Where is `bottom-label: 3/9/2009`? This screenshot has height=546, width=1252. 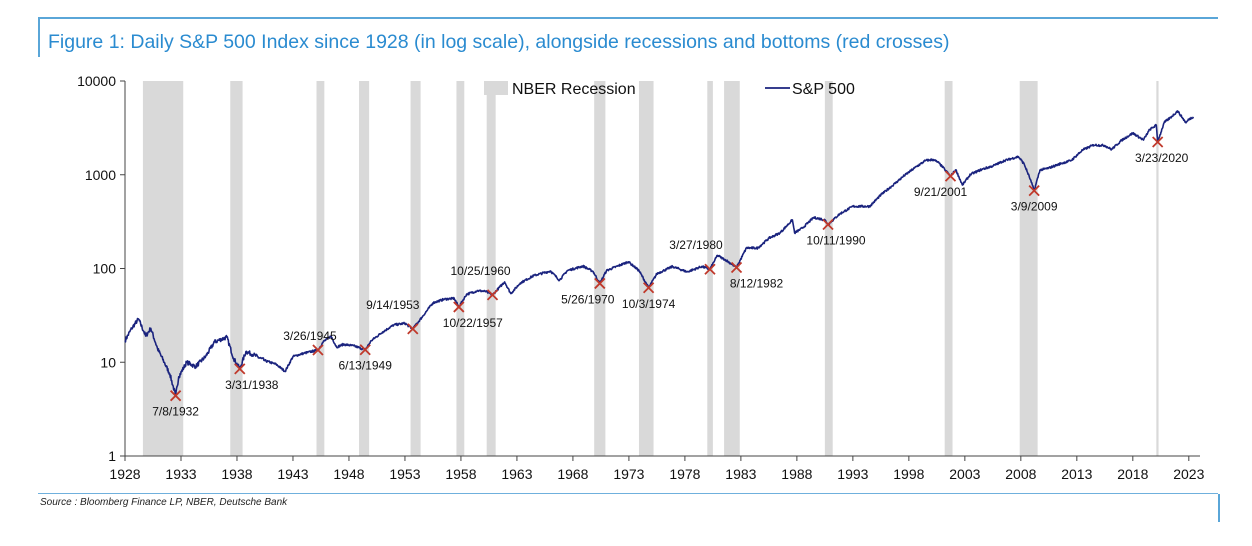 bottom-label: 3/9/2009 is located at coordinates (1034, 207).